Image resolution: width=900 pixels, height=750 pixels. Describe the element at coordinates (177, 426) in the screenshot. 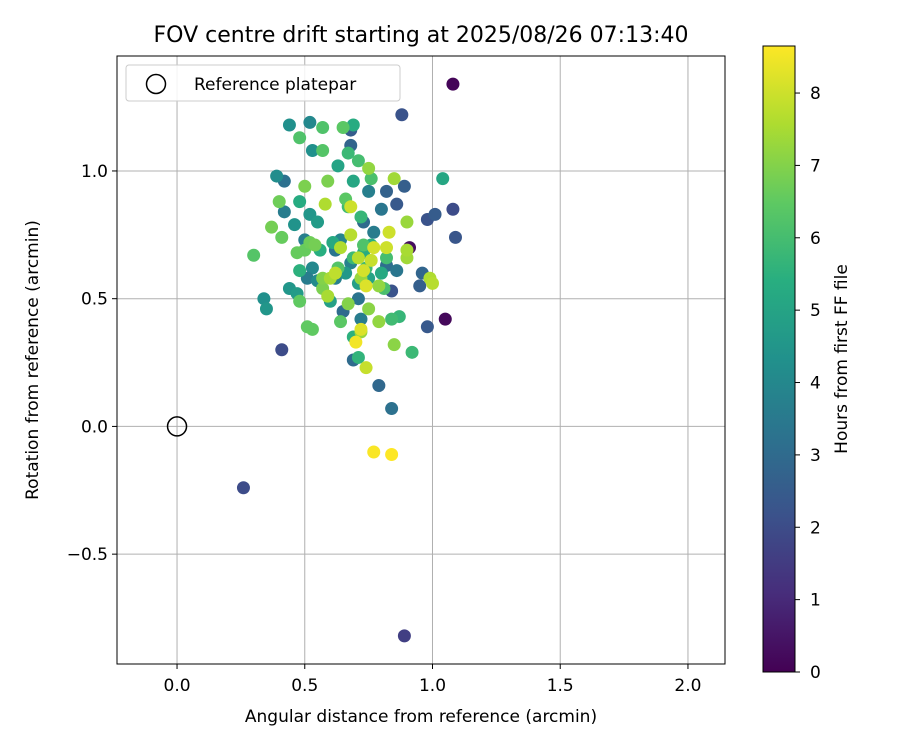

I see `reference-platepar-marker` at that location.